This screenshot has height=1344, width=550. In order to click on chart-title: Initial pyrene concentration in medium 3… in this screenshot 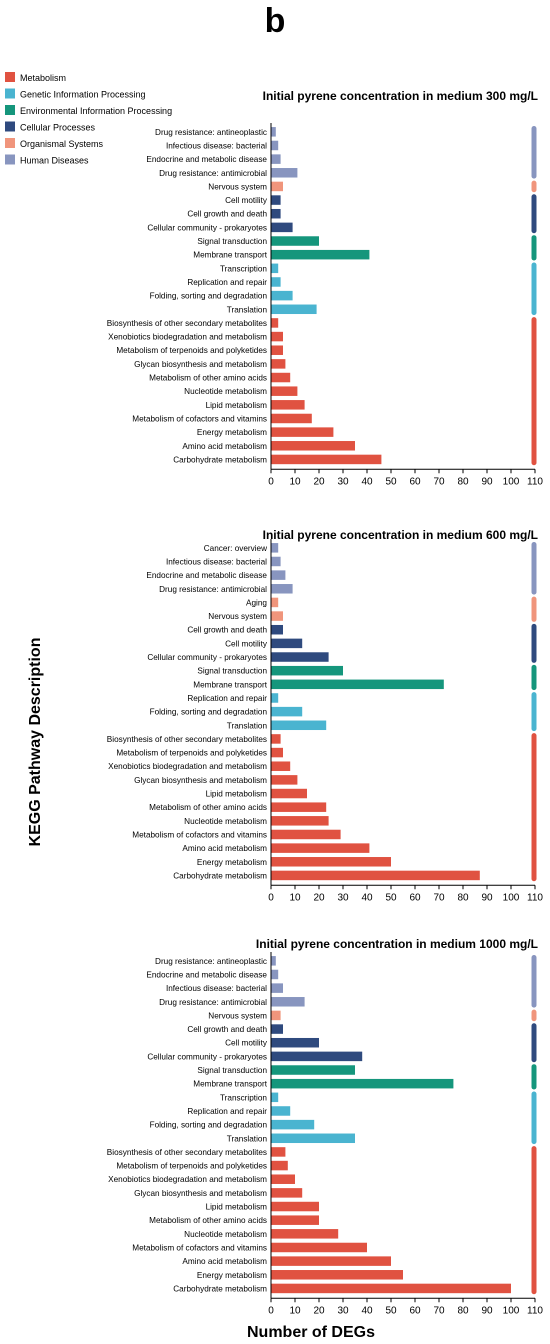, I will do `click(400, 96)`.